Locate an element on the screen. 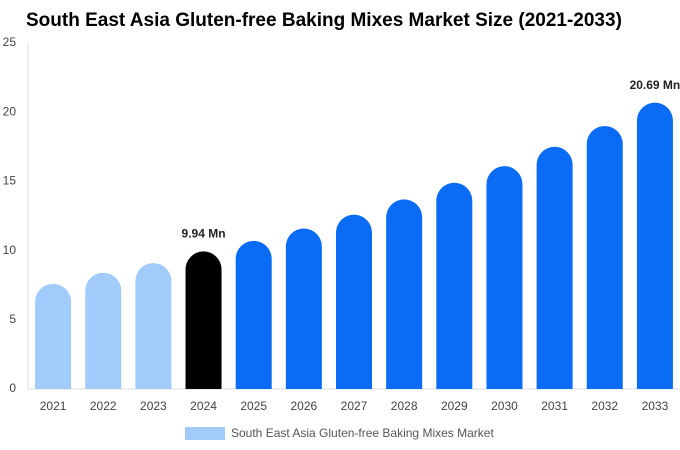 Image resolution: width=680 pixels, height=450 pixels. x-tick-label: 2024 is located at coordinates (203, 406).